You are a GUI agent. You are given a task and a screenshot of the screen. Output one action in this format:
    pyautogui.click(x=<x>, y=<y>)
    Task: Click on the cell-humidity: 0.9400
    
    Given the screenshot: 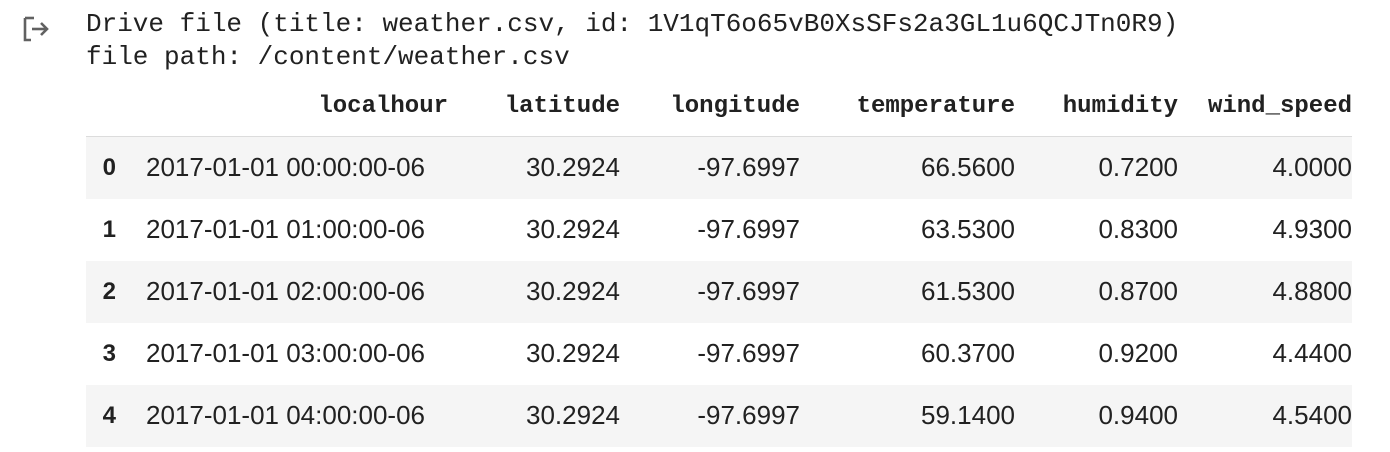 What is the action you would take?
    pyautogui.click(x=1138, y=415)
    